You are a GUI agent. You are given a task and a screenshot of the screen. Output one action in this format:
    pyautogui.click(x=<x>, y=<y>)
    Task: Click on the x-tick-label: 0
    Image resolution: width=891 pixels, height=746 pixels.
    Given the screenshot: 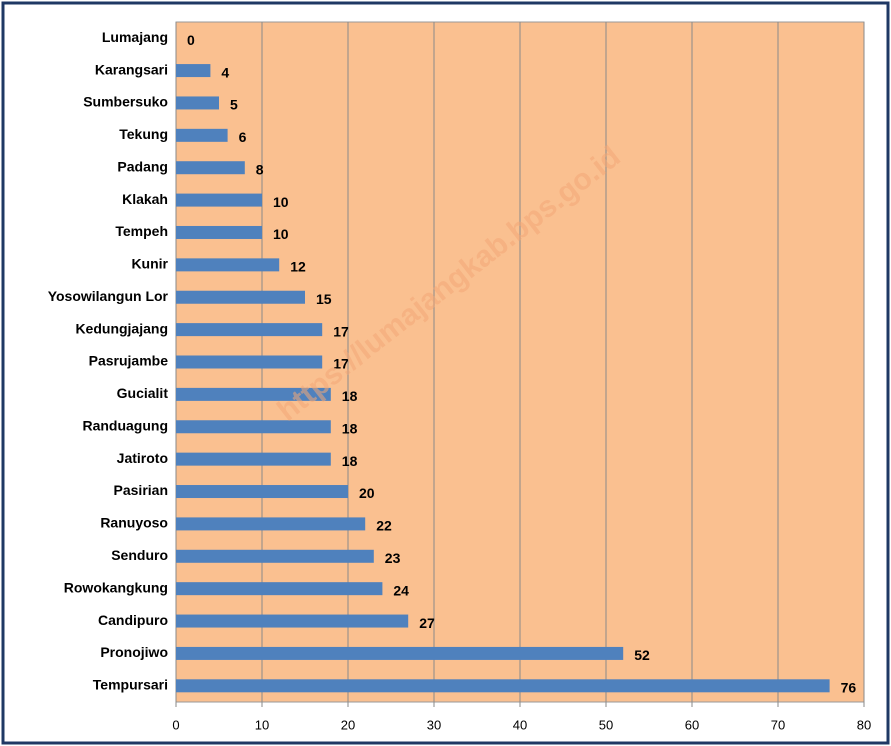 What is the action you would take?
    pyautogui.click(x=175, y=724)
    